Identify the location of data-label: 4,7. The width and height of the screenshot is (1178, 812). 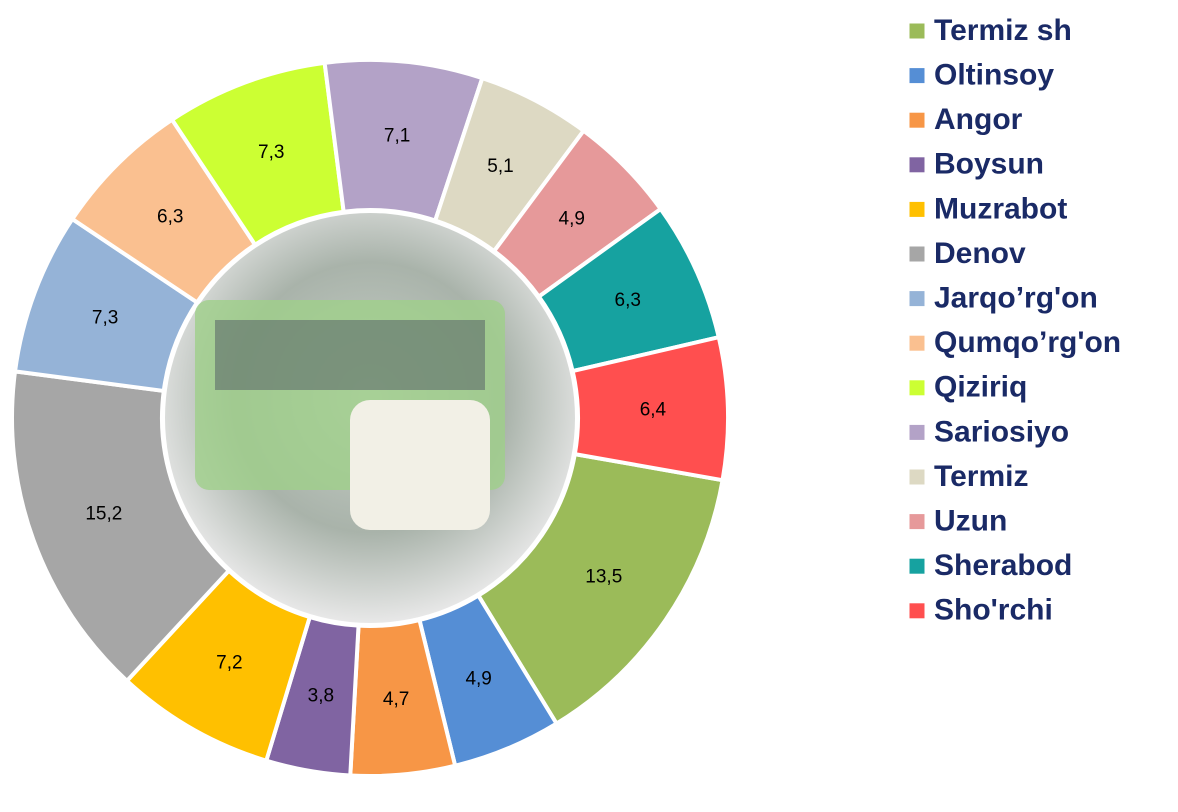
(396, 699).